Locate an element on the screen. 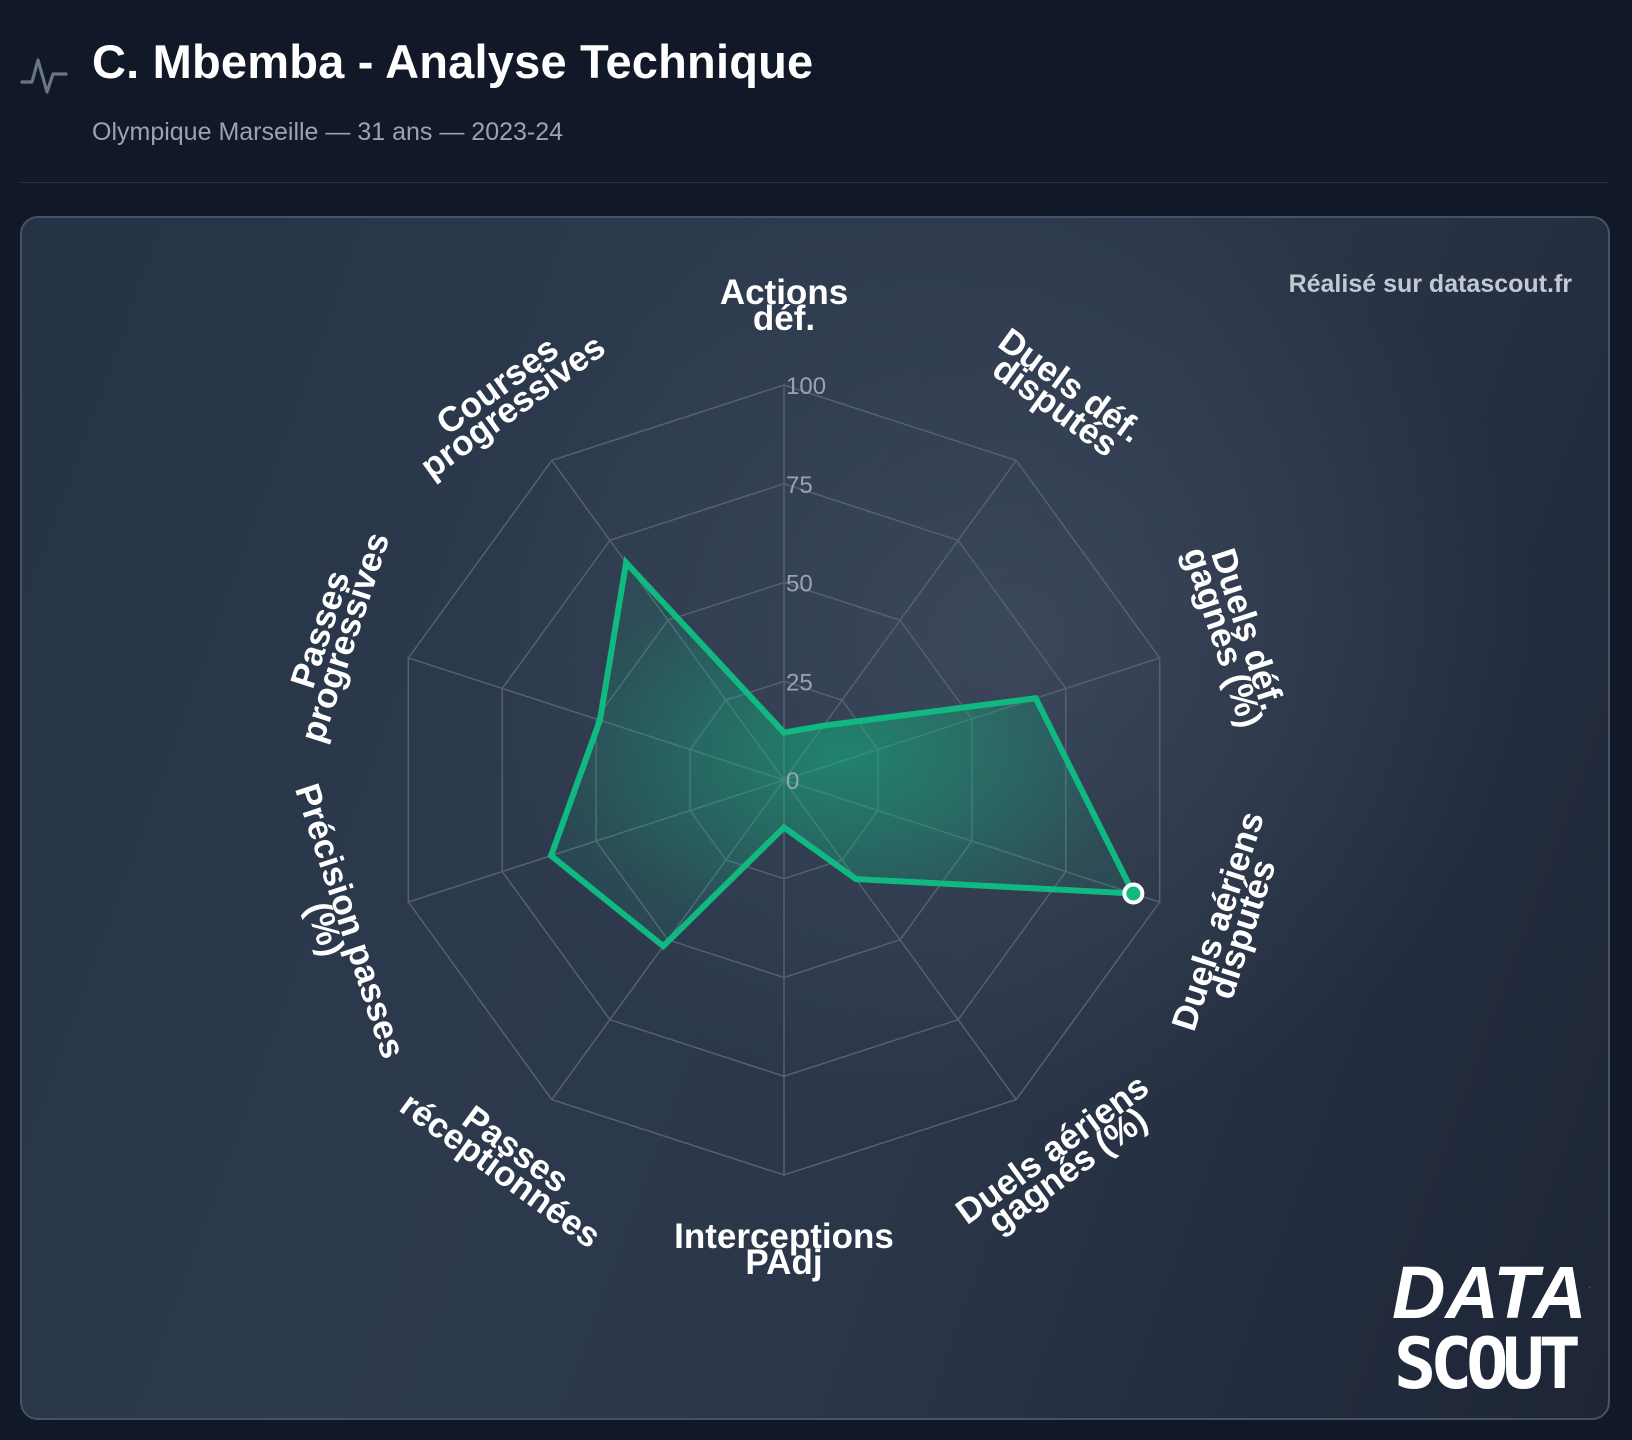 This screenshot has width=1632, height=1440. credit-text: Réalisé sur datascout.fr is located at coordinates (1430, 284).